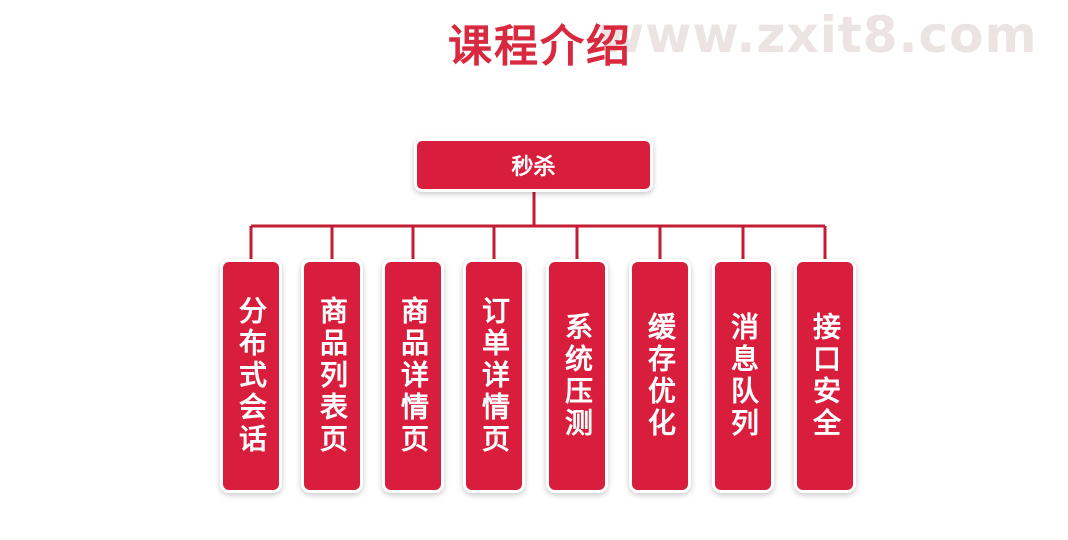 The image size is (1068, 540). I want to click on child-node-product-list: 商品列表页, so click(332, 376).